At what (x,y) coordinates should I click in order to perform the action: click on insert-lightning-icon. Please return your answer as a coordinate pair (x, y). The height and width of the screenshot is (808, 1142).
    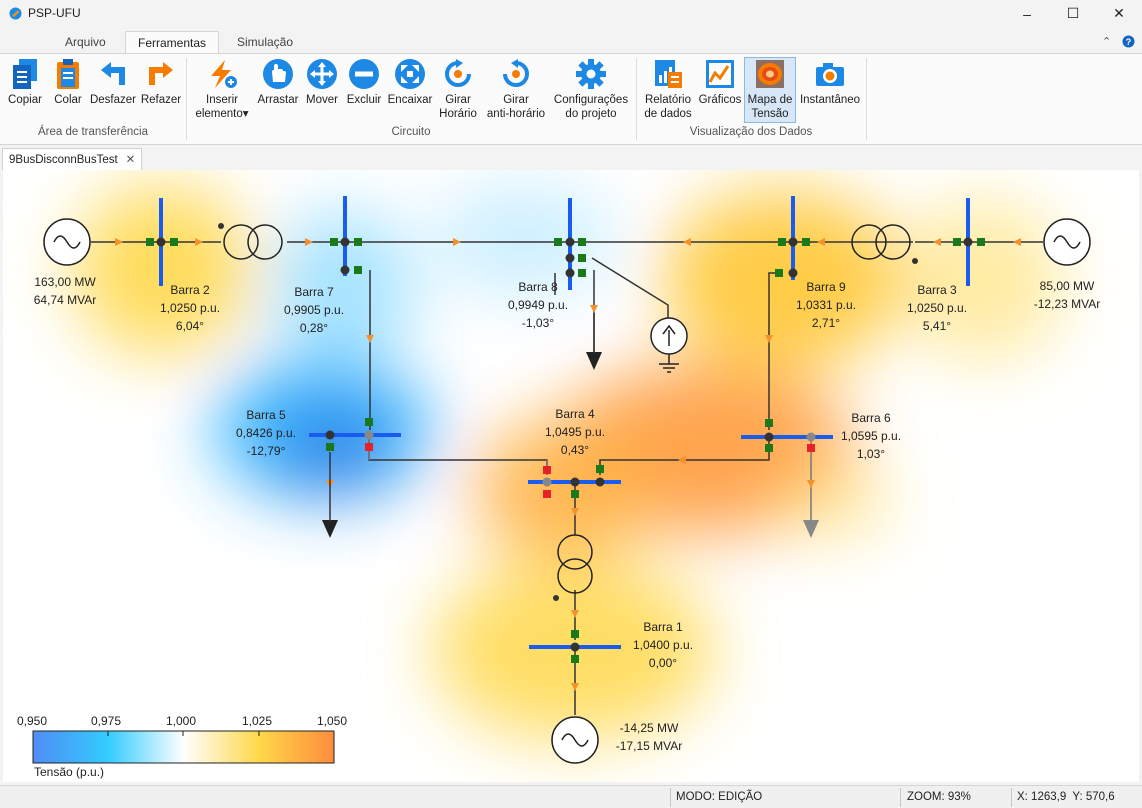
    Looking at the image, I should click on (224, 74).